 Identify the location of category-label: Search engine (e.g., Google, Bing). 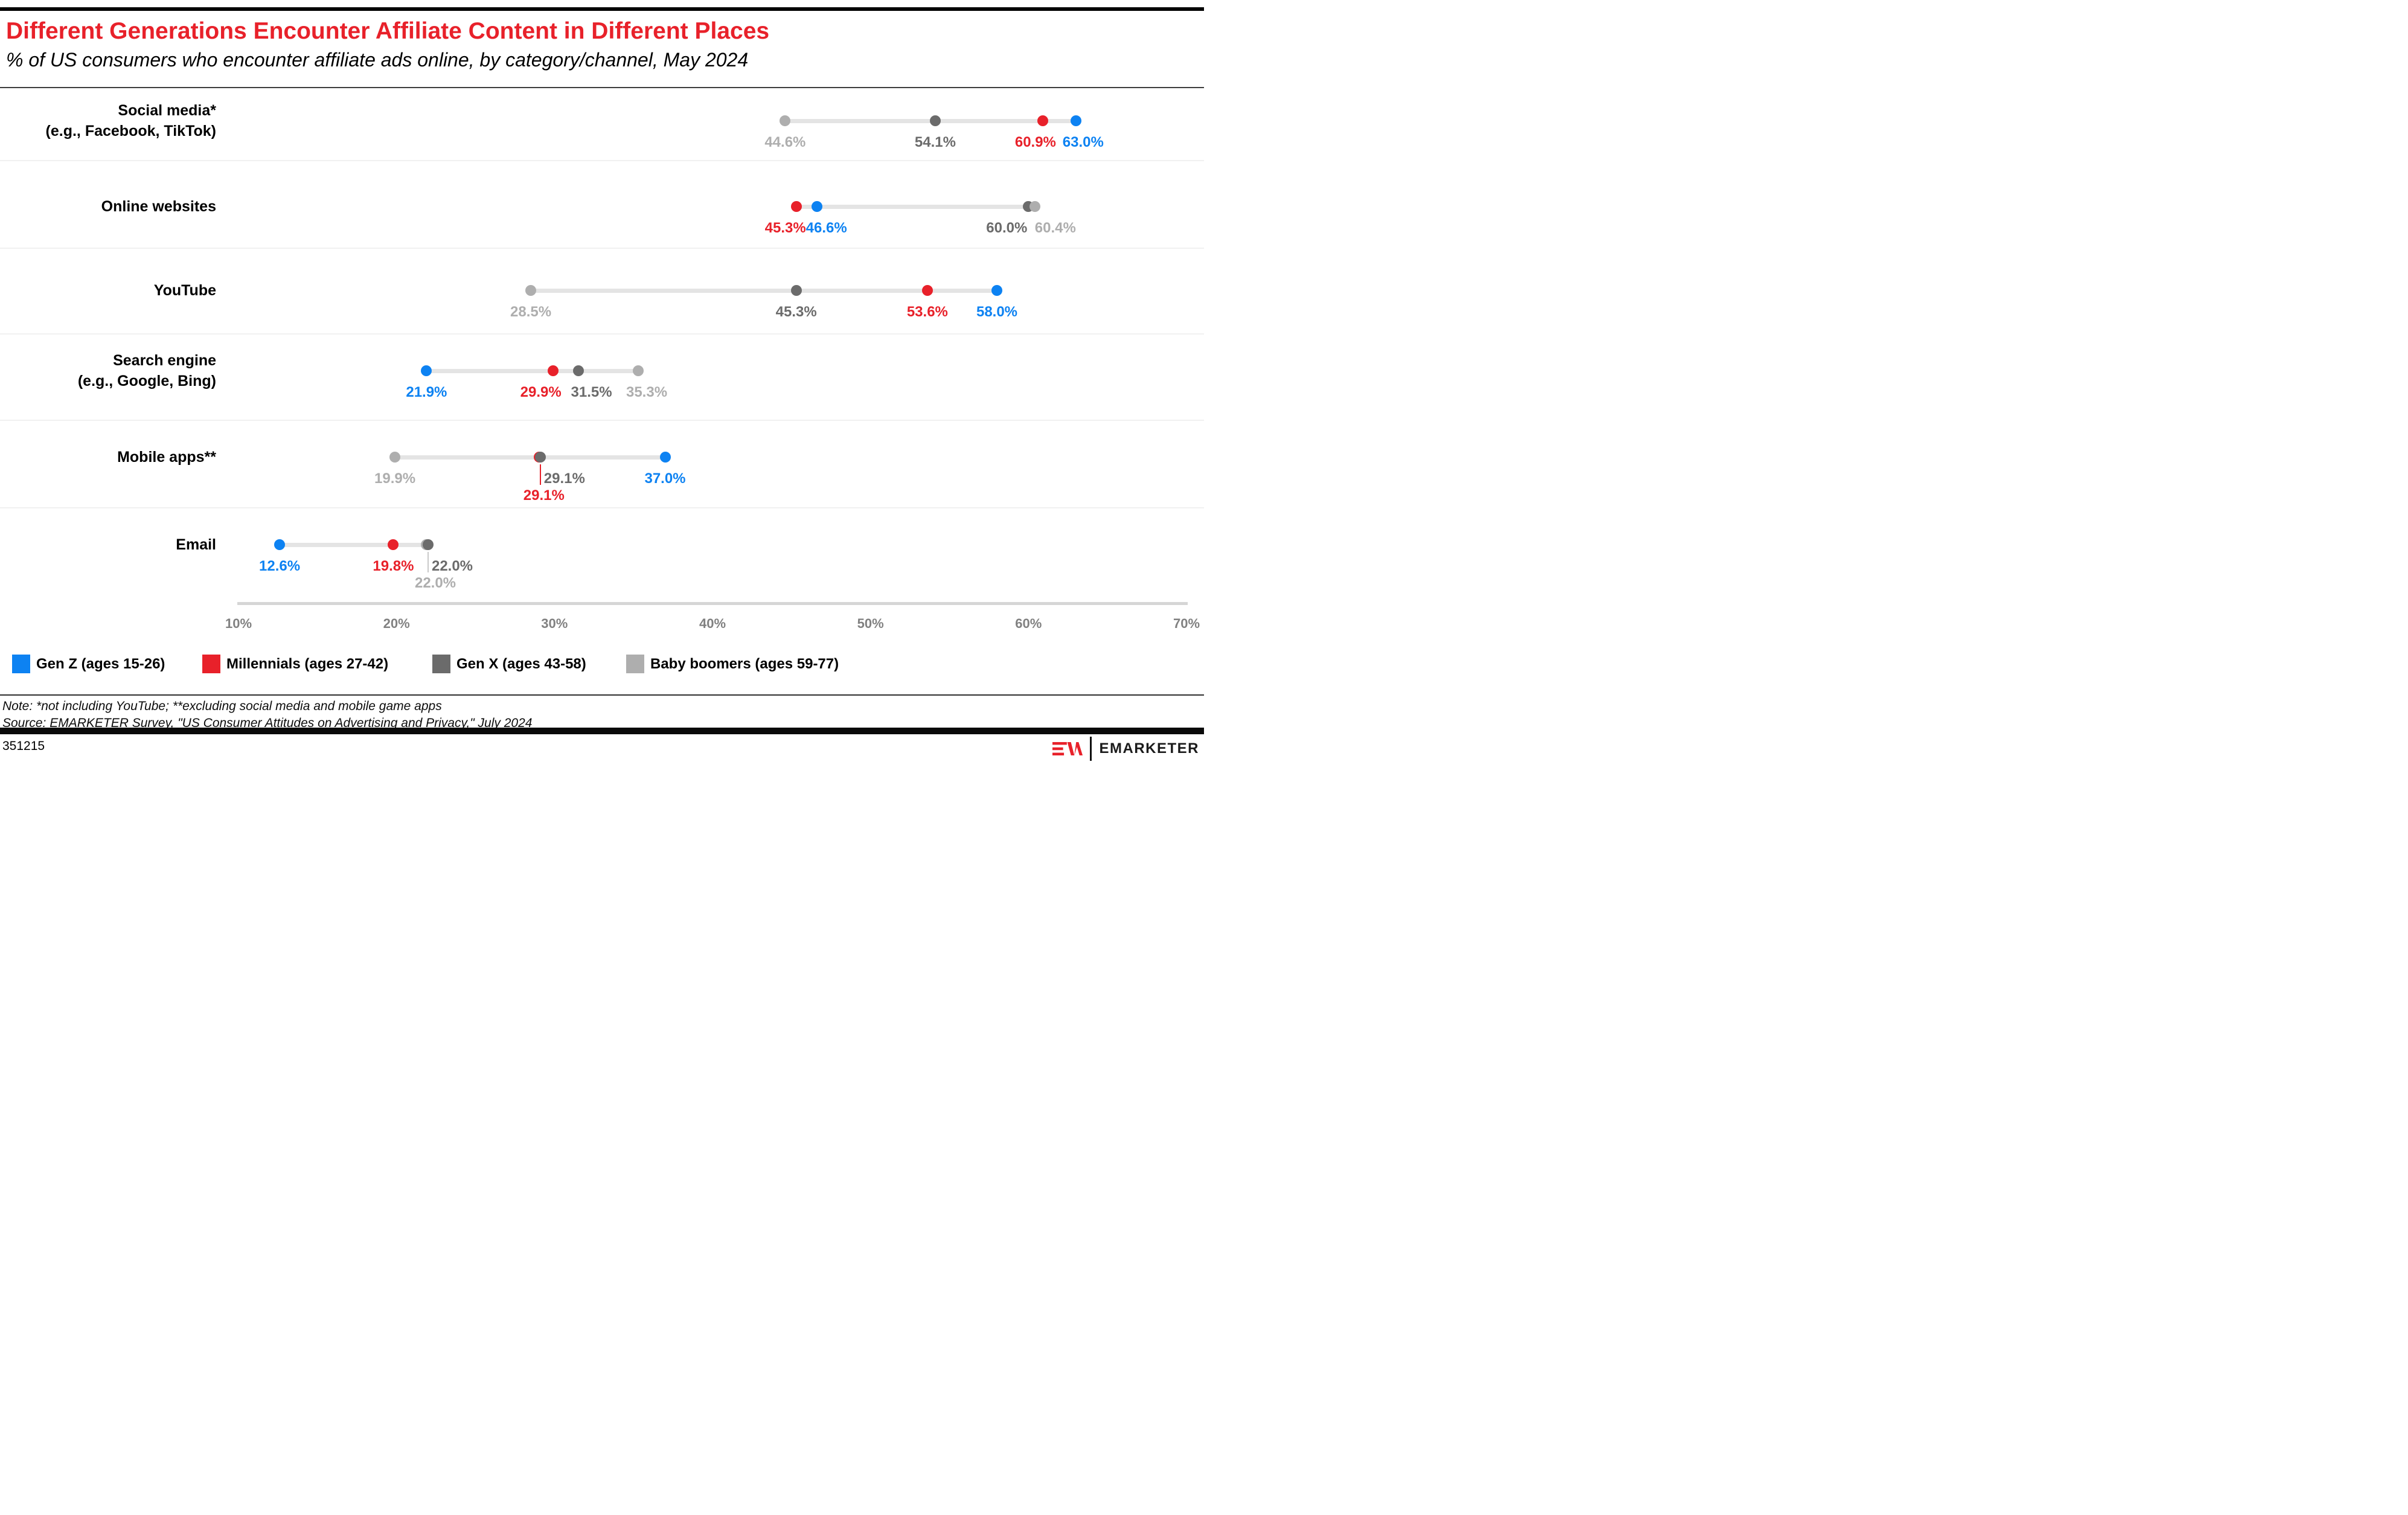
(108, 370).